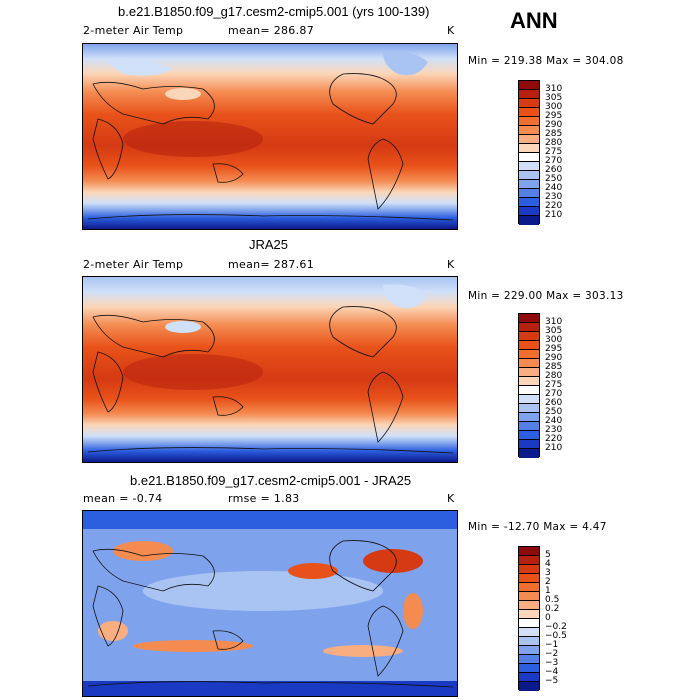 The height and width of the screenshot is (700, 700). Describe the element at coordinates (264, 498) in the screenshot. I see `panel3-rmse: rmse = 1.83` at that location.